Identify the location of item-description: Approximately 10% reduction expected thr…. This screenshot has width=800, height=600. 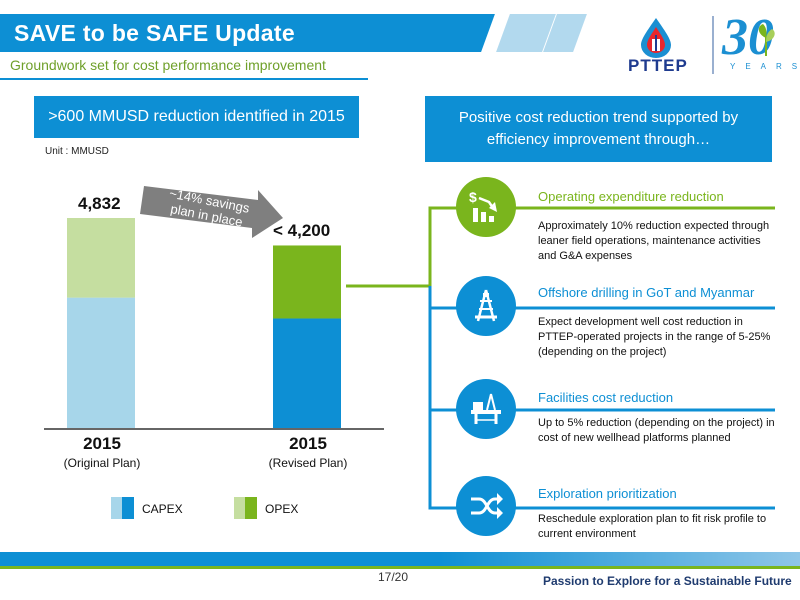
(654, 241).